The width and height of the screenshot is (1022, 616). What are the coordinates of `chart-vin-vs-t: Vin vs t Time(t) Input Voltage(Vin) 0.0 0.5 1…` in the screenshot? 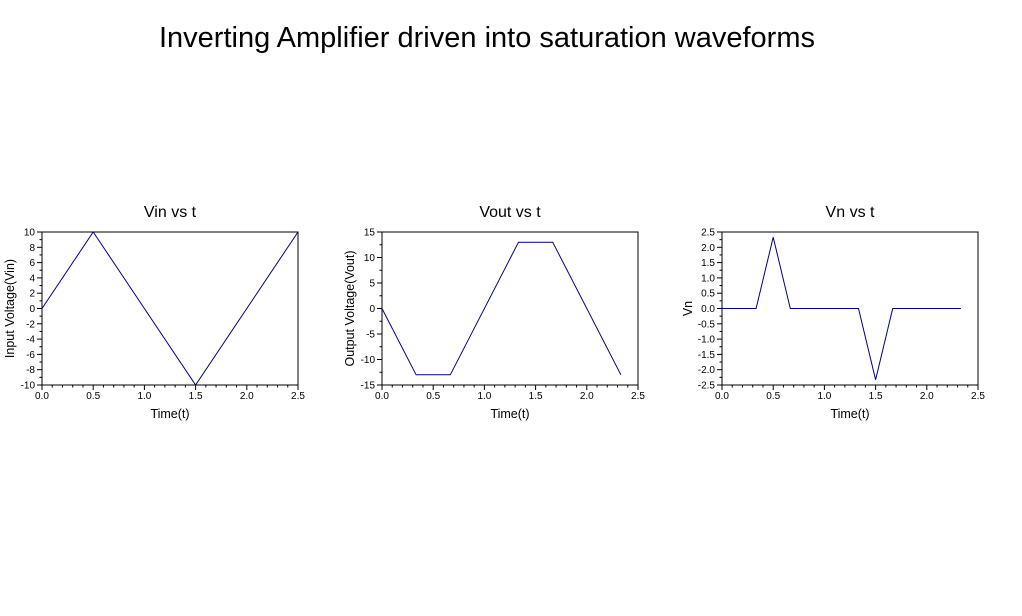 It's located at (154, 312).